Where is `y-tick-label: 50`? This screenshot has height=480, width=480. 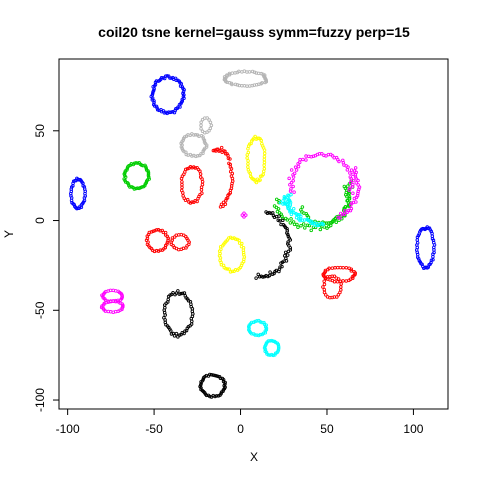
y-tick-label: 50 is located at coordinates (40, 131).